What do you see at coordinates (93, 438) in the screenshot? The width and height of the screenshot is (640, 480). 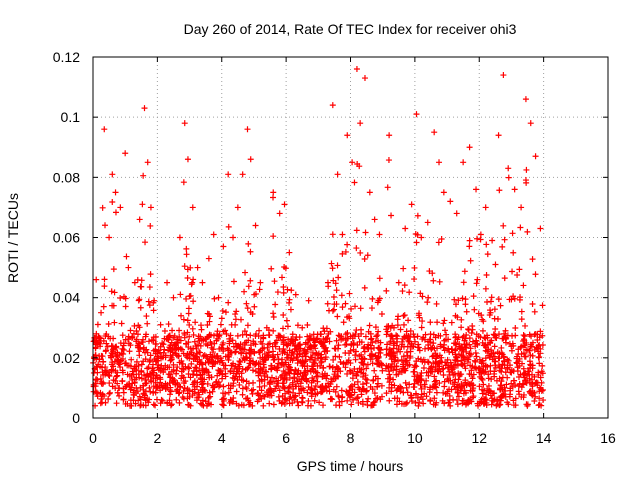 I see `x-tick-label: 0` at bounding box center [93, 438].